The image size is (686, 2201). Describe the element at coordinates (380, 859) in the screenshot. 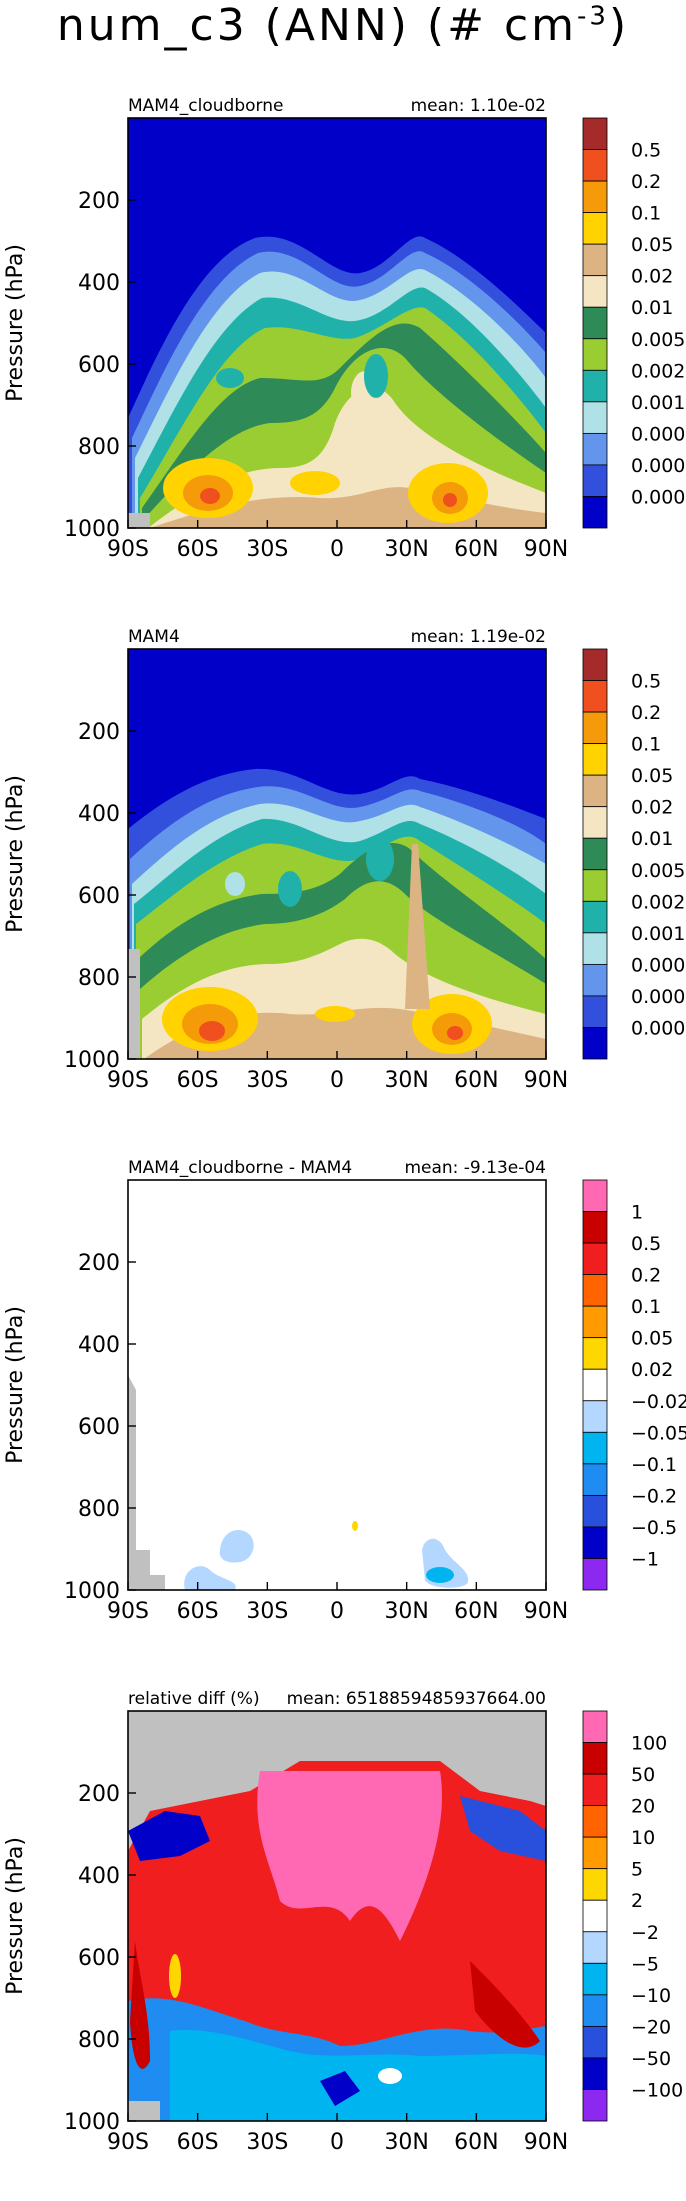

I see `fill-blob-teal-mid` at that location.